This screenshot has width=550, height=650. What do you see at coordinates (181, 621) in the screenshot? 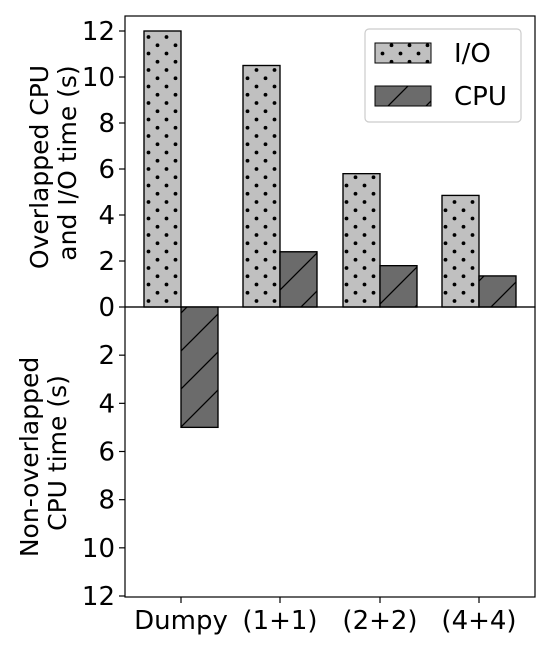
I see `x-tick-label: Dumpy` at bounding box center [181, 621].